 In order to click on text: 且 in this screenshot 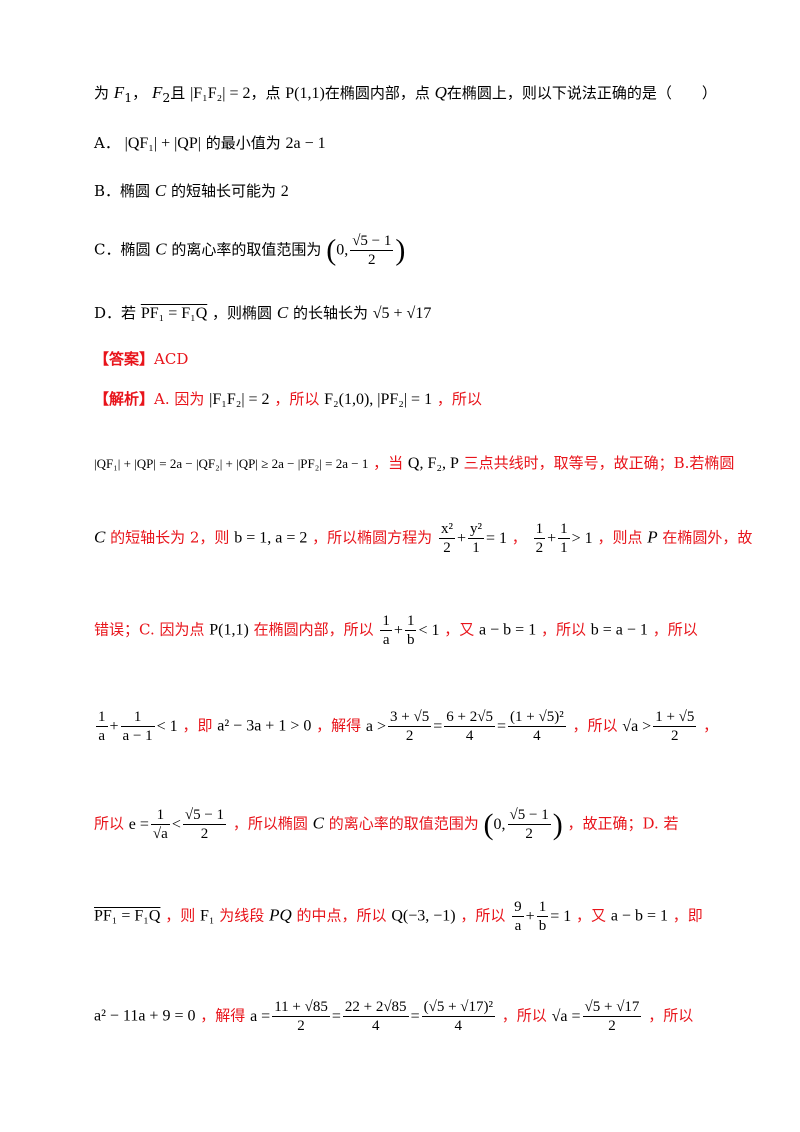, I will do `click(178, 93)`.